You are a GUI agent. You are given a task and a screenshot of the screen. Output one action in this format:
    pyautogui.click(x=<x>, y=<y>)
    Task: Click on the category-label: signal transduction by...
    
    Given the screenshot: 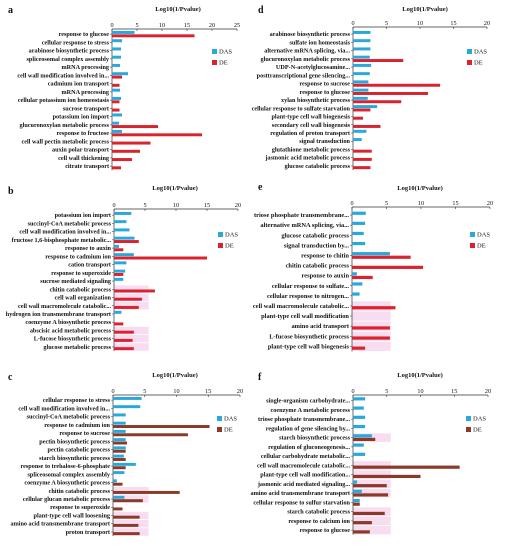 What is the action you would take?
    pyautogui.click(x=317, y=245)
    